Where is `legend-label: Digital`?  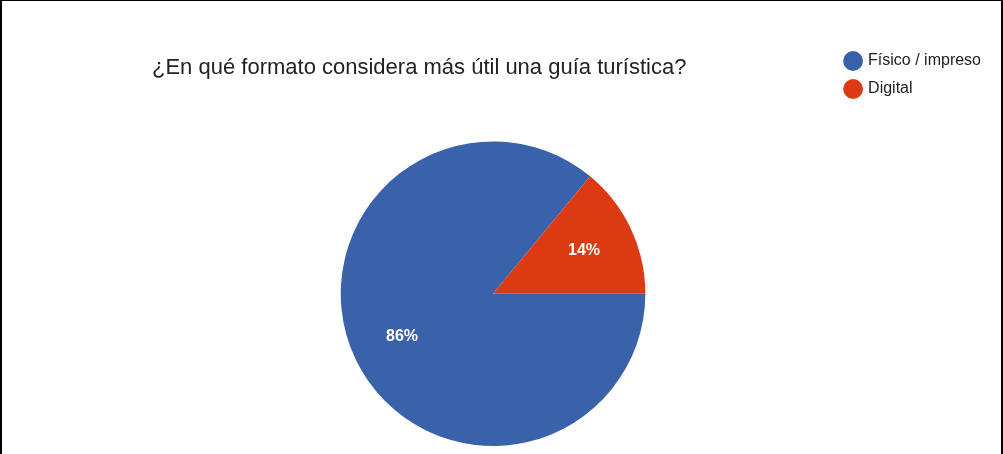
legend-label: Digital is located at coordinates (890, 88).